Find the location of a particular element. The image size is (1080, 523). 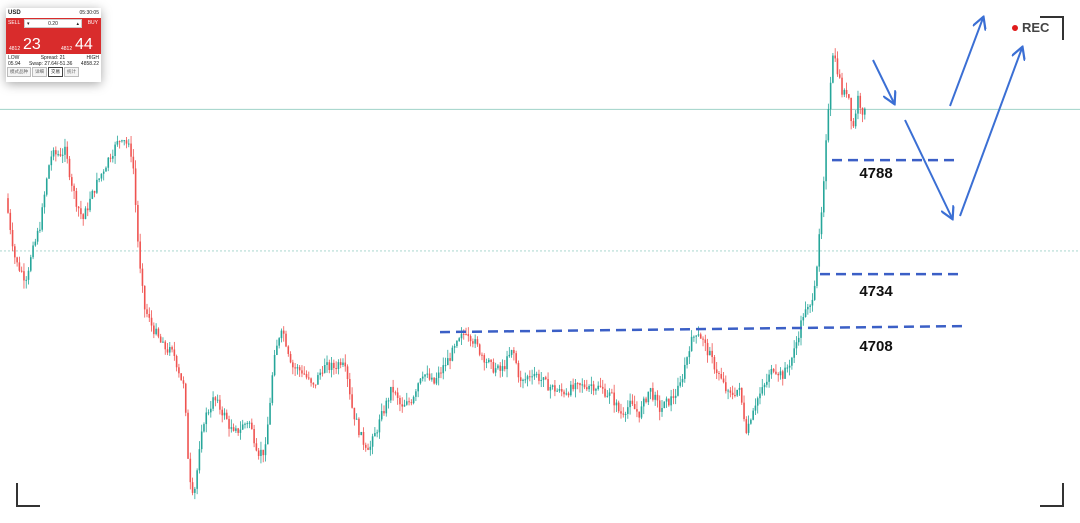

decrease-lot-icon: ▾ is located at coordinates (28, 23).